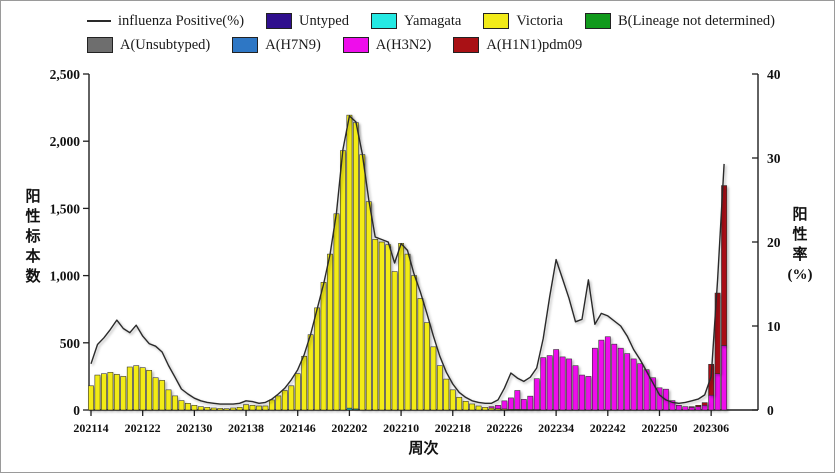 The height and width of the screenshot is (473, 835). Describe the element at coordinates (33, 276) in the screenshot. I see `svg-text: 数` at that location.